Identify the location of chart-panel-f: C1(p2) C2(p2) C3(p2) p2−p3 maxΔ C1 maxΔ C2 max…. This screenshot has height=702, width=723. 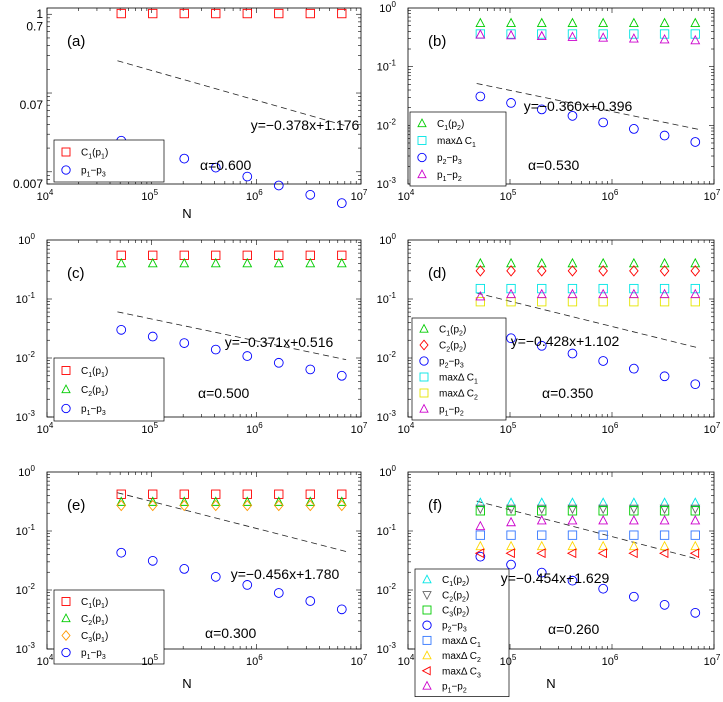
(561, 584).